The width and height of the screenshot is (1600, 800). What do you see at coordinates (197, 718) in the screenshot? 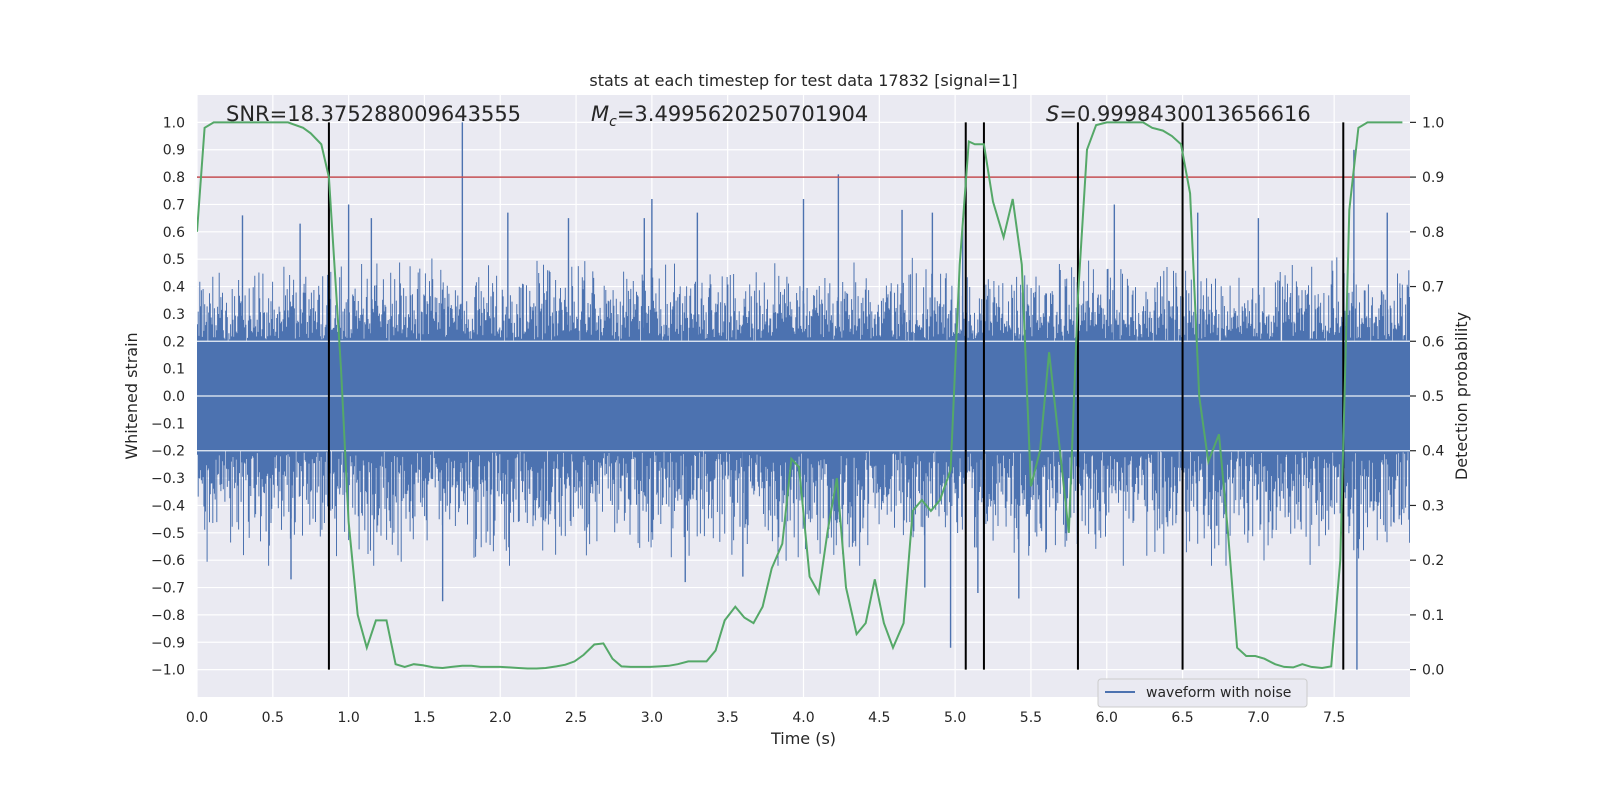
I see `x-tick-label: 0.0` at bounding box center [197, 718].